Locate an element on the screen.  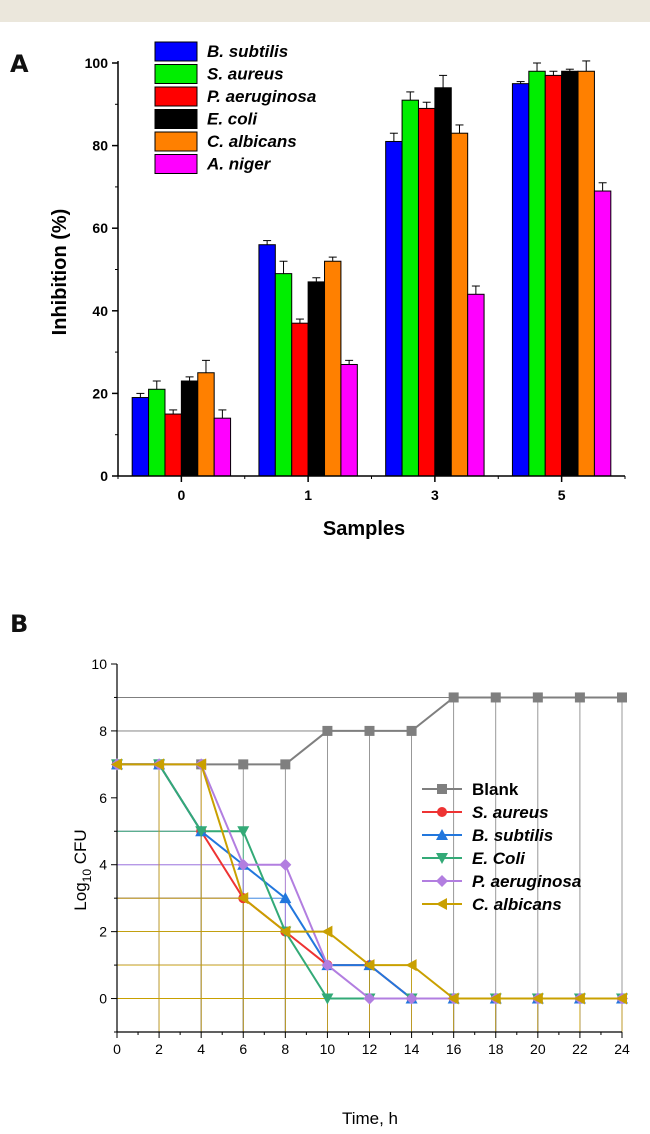
x-tick-label: 24 is located at coordinates (622, 1049).